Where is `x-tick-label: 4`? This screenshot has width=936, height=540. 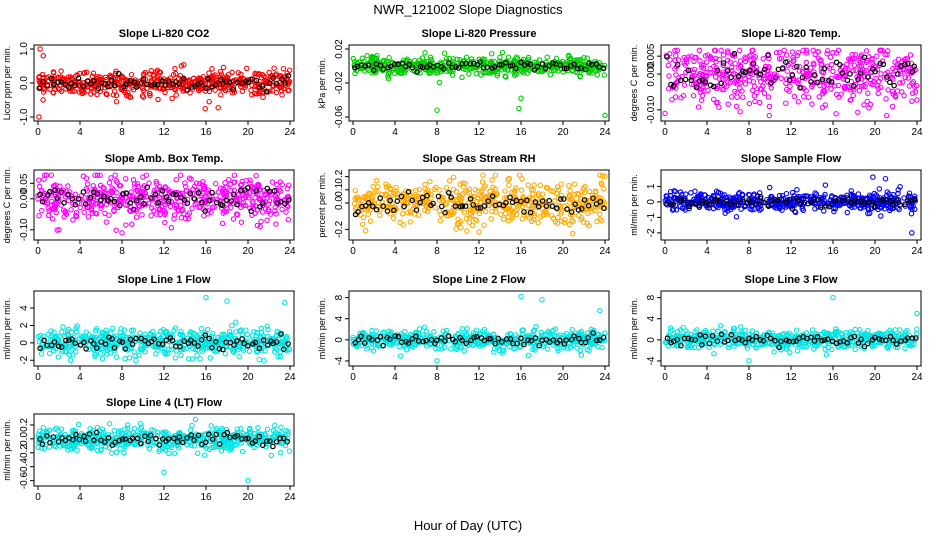
x-tick-label: 4 is located at coordinates (395, 251).